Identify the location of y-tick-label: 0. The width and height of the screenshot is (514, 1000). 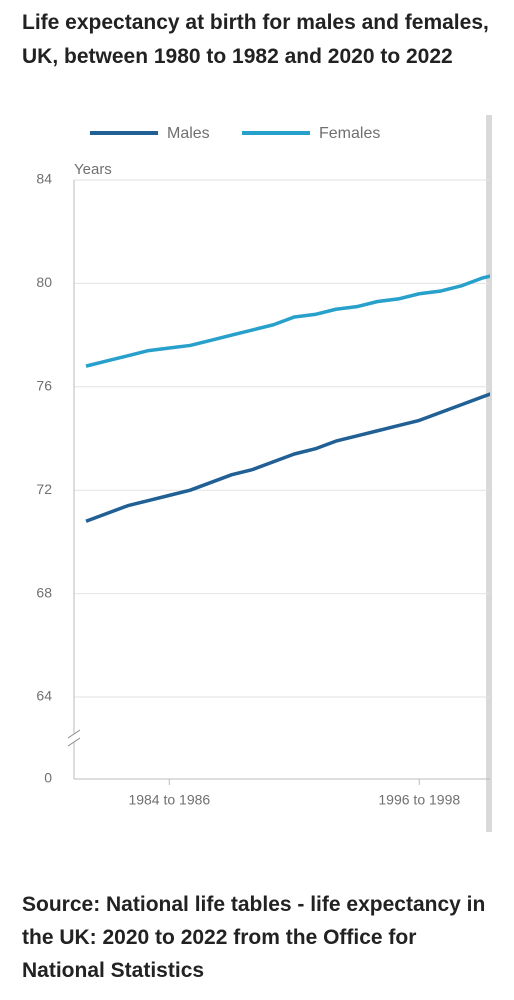
(48, 778).